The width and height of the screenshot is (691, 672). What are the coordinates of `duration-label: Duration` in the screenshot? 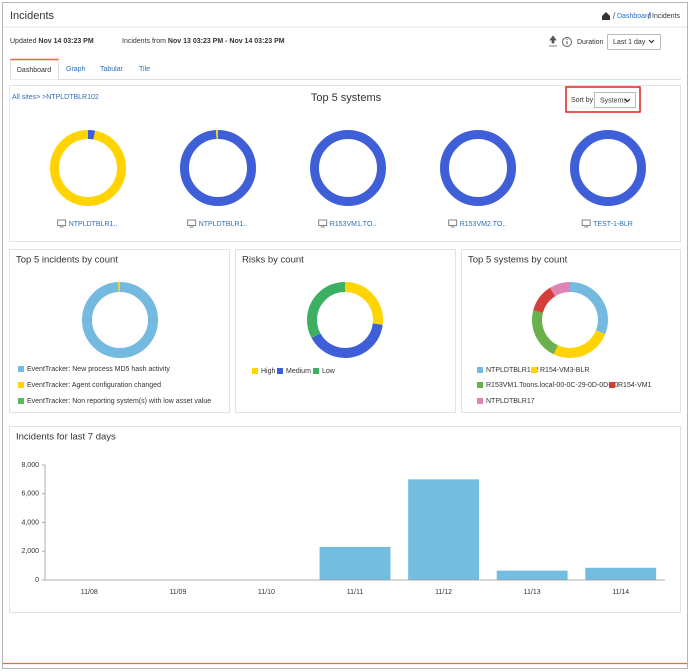 It's located at (590, 42).